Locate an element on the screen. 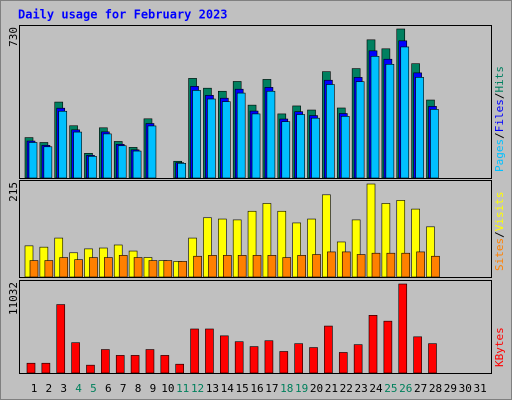 Image resolution: width=512 pixels, height=400 pixels. x-tick-label: 11 is located at coordinates (182, 388).